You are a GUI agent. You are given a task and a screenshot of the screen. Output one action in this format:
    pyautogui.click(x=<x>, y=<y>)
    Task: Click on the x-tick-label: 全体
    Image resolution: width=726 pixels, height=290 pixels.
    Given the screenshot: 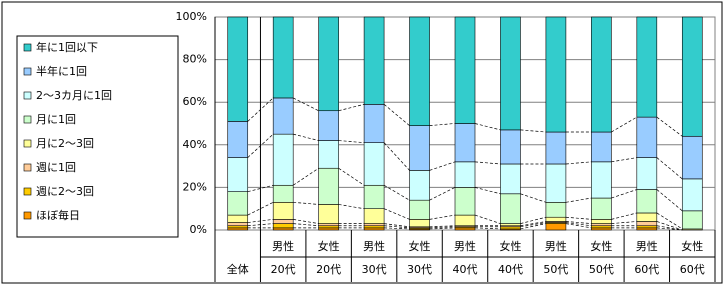 What is the action you would take?
    pyautogui.click(x=238, y=269)
    